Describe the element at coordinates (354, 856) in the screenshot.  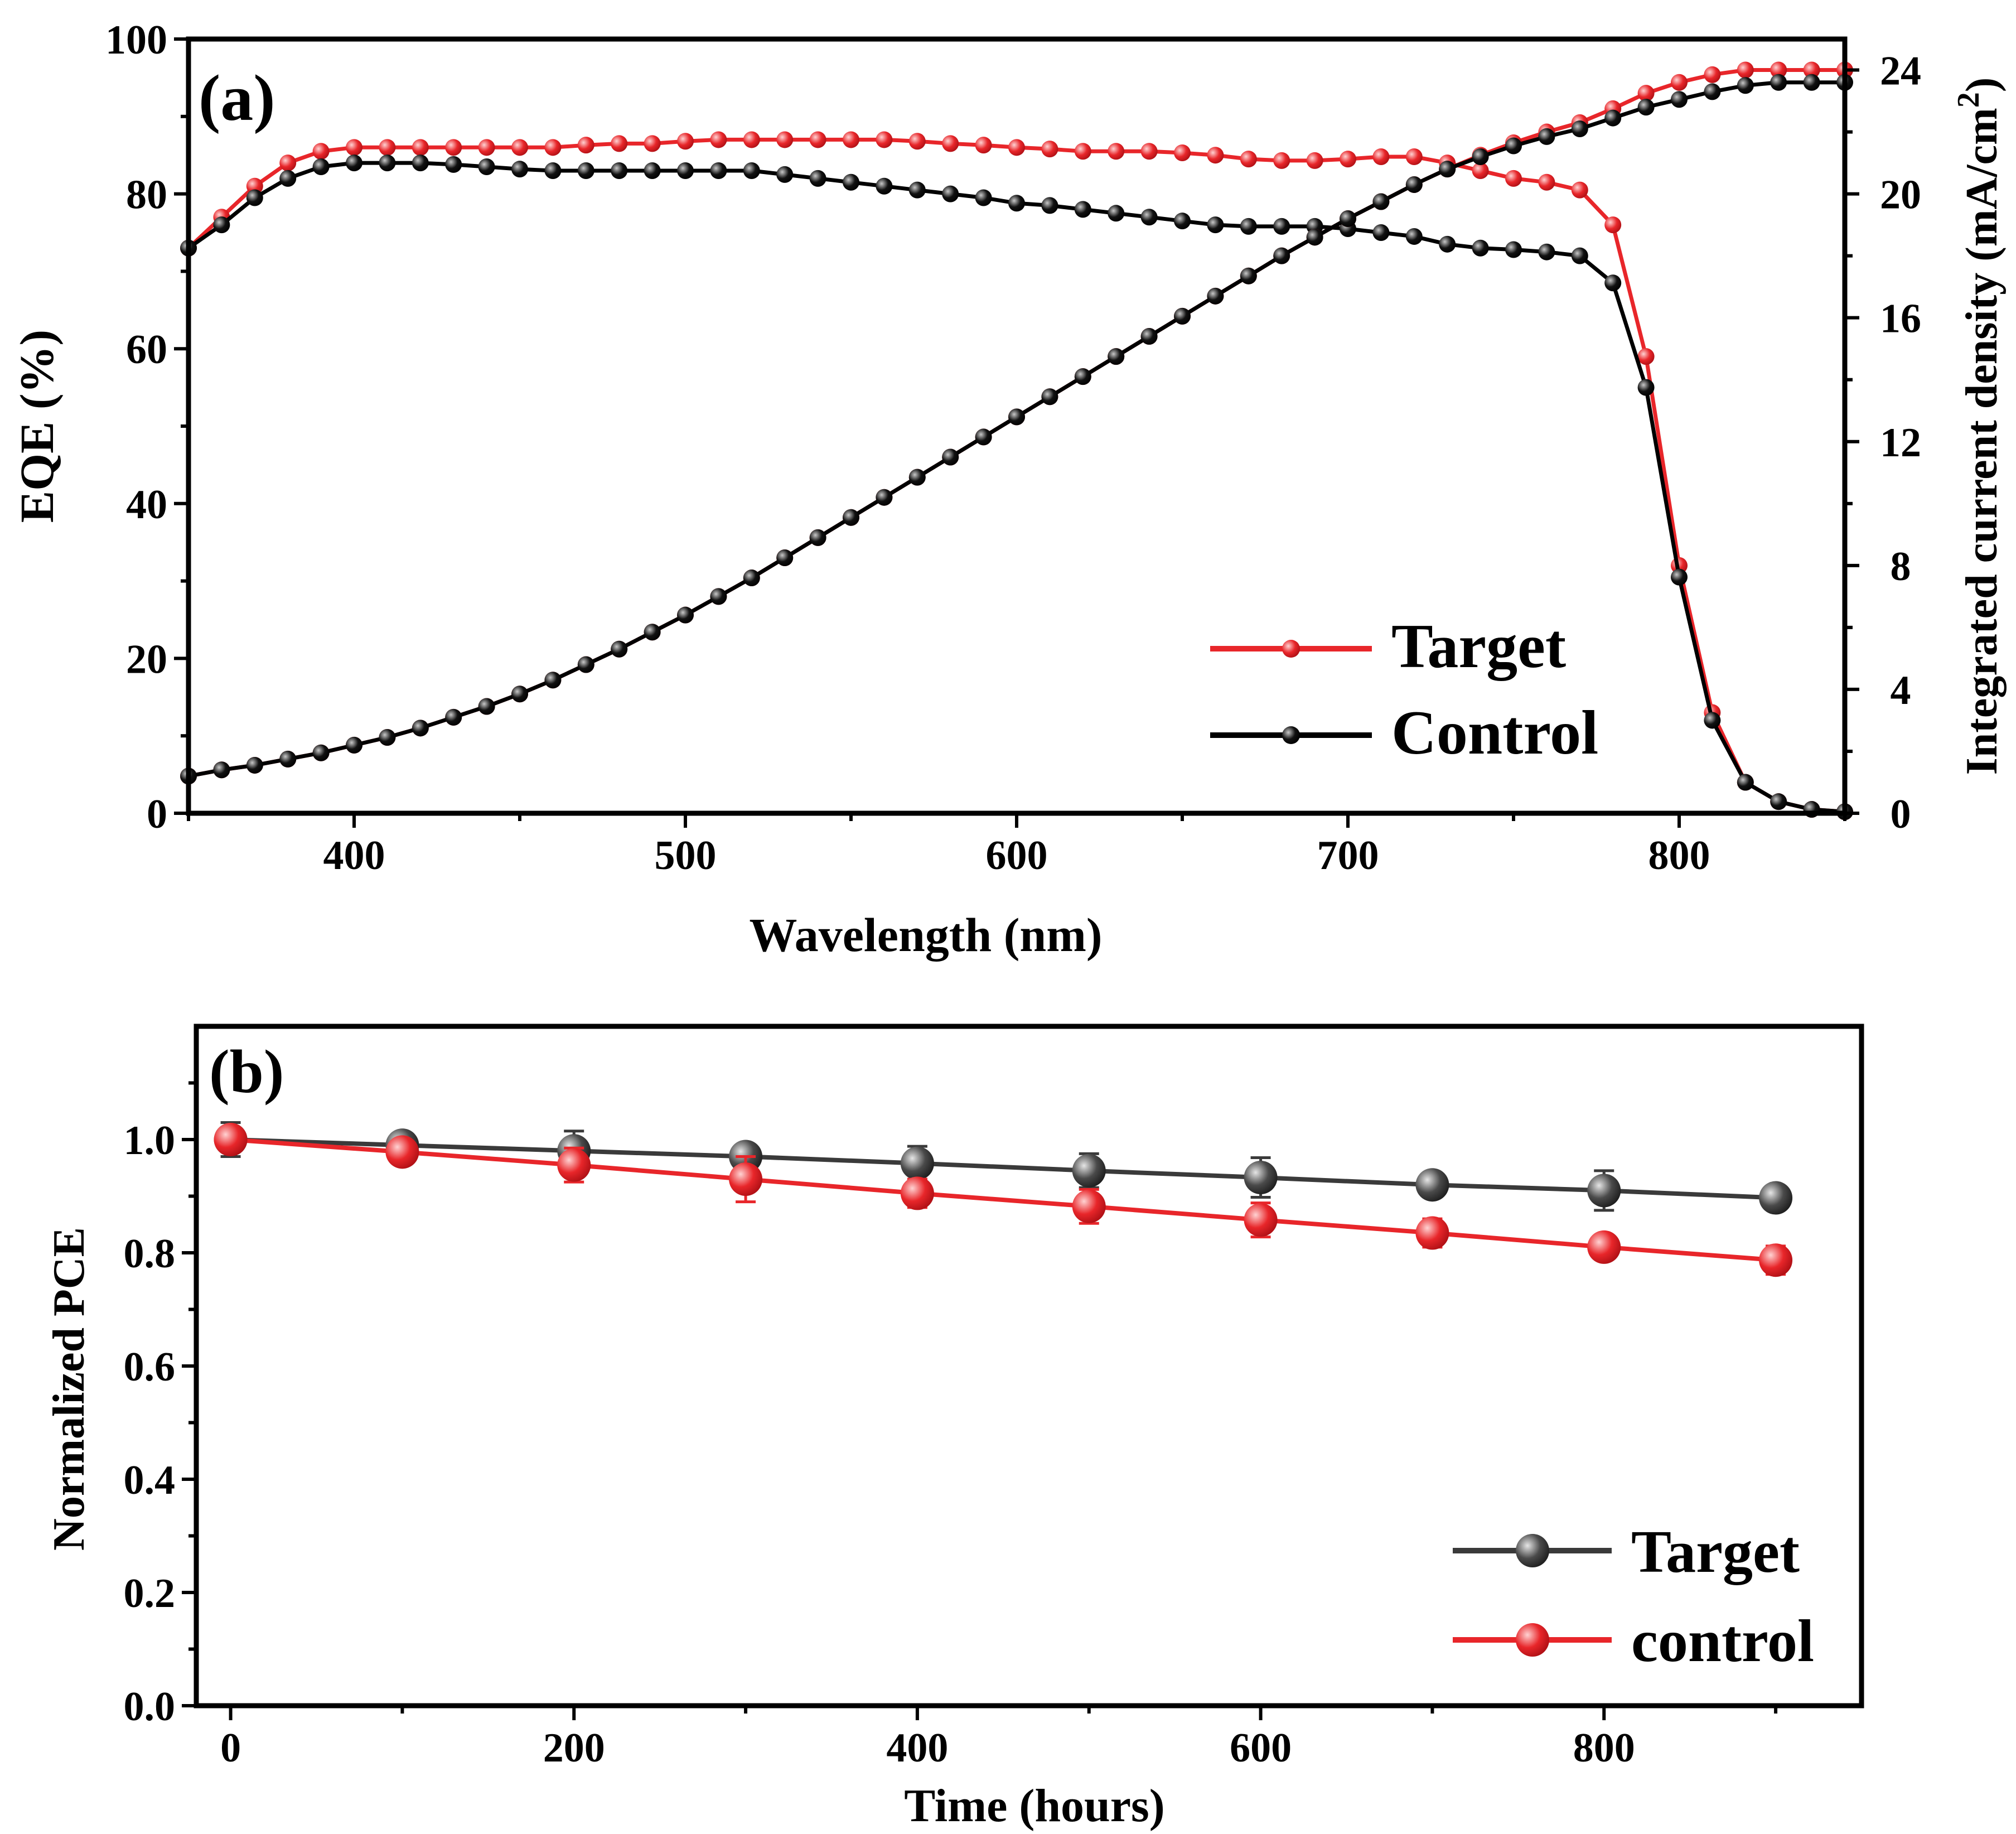
I see `x-tick-label-a: 400` at that location.